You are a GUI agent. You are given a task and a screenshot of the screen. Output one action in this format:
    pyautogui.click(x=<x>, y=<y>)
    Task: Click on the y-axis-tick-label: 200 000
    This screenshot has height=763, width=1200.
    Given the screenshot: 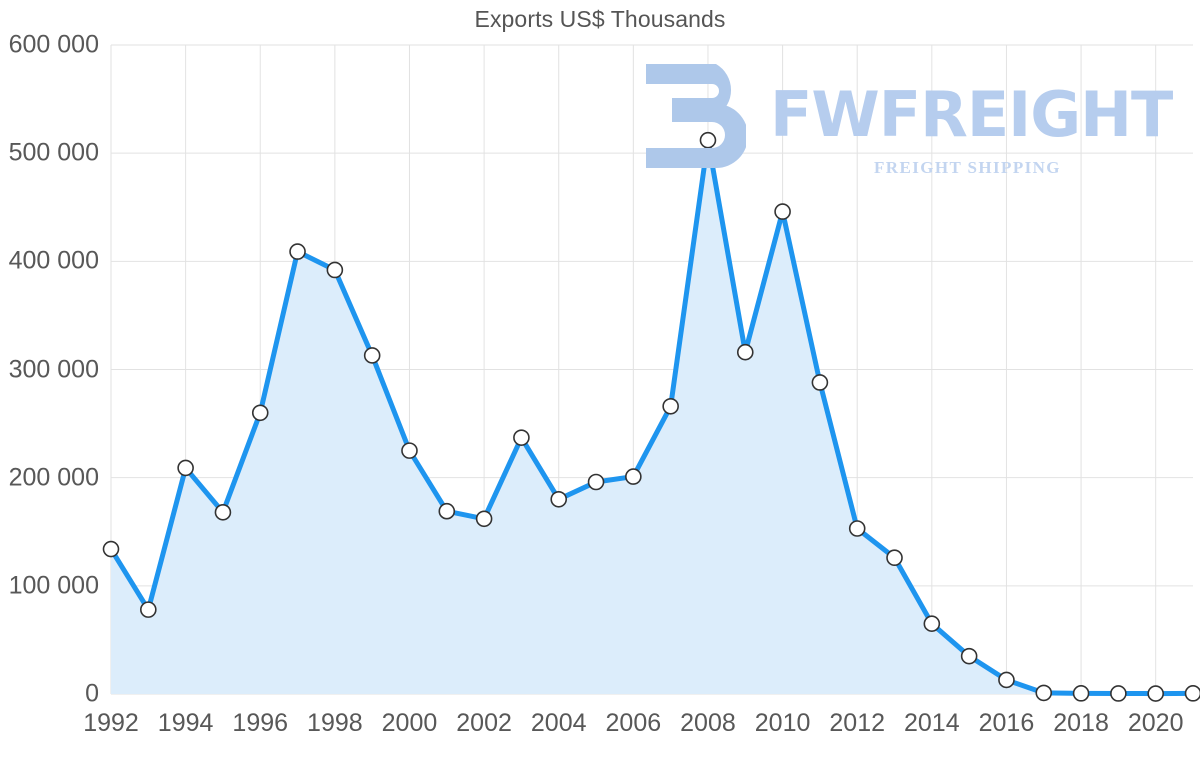 What is the action you would take?
    pyautogui.click(x=53, y=477)
    